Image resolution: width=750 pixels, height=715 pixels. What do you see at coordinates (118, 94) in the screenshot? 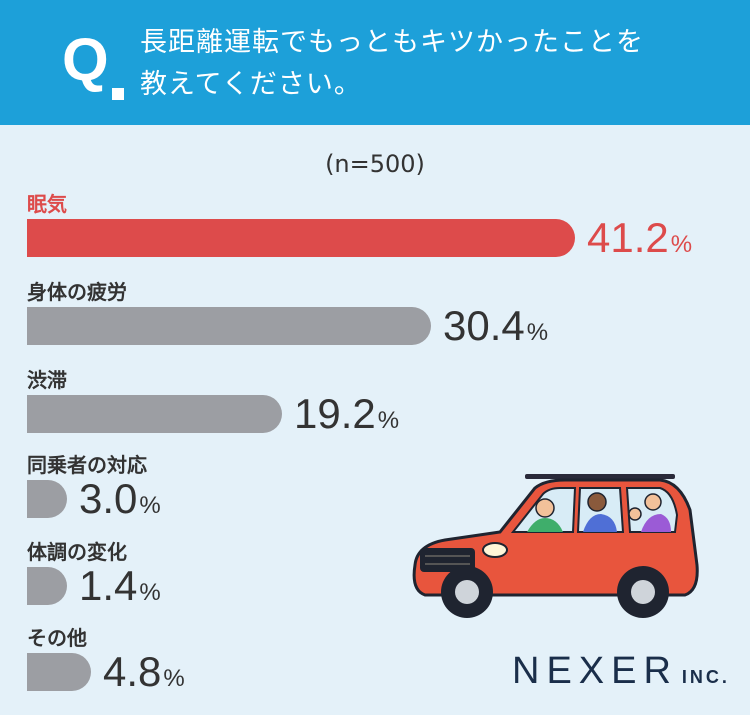
I see `question-dot` at bounding box center [118, 94].